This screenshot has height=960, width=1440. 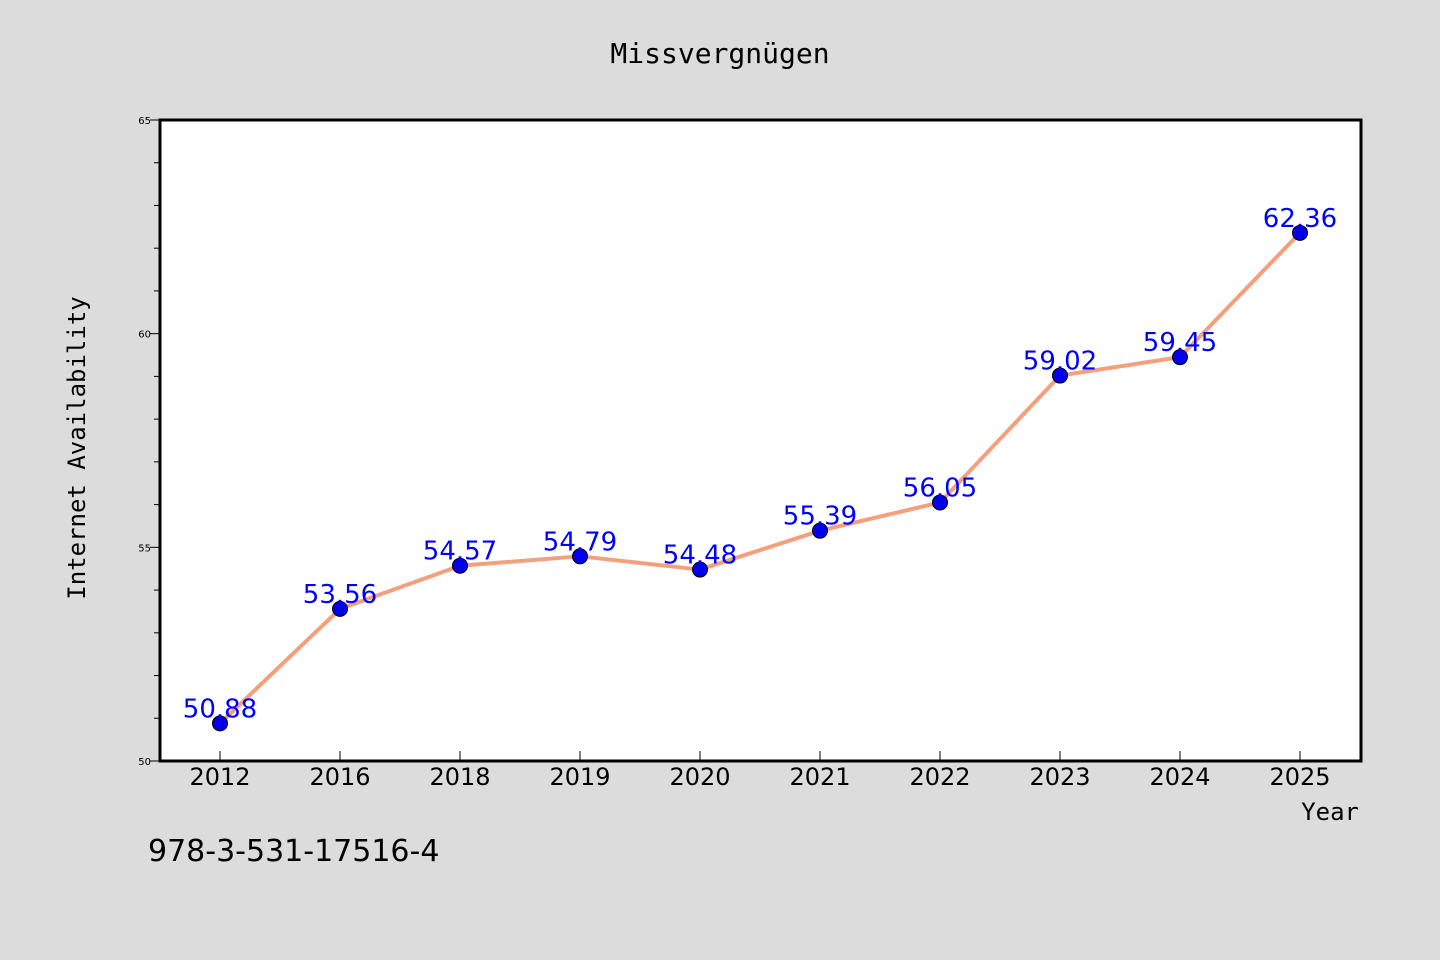 What do you see at coordinates (1060, 362) in the screenshot?
I see `data-label: 59.02` at bounding box center [1060, 362].